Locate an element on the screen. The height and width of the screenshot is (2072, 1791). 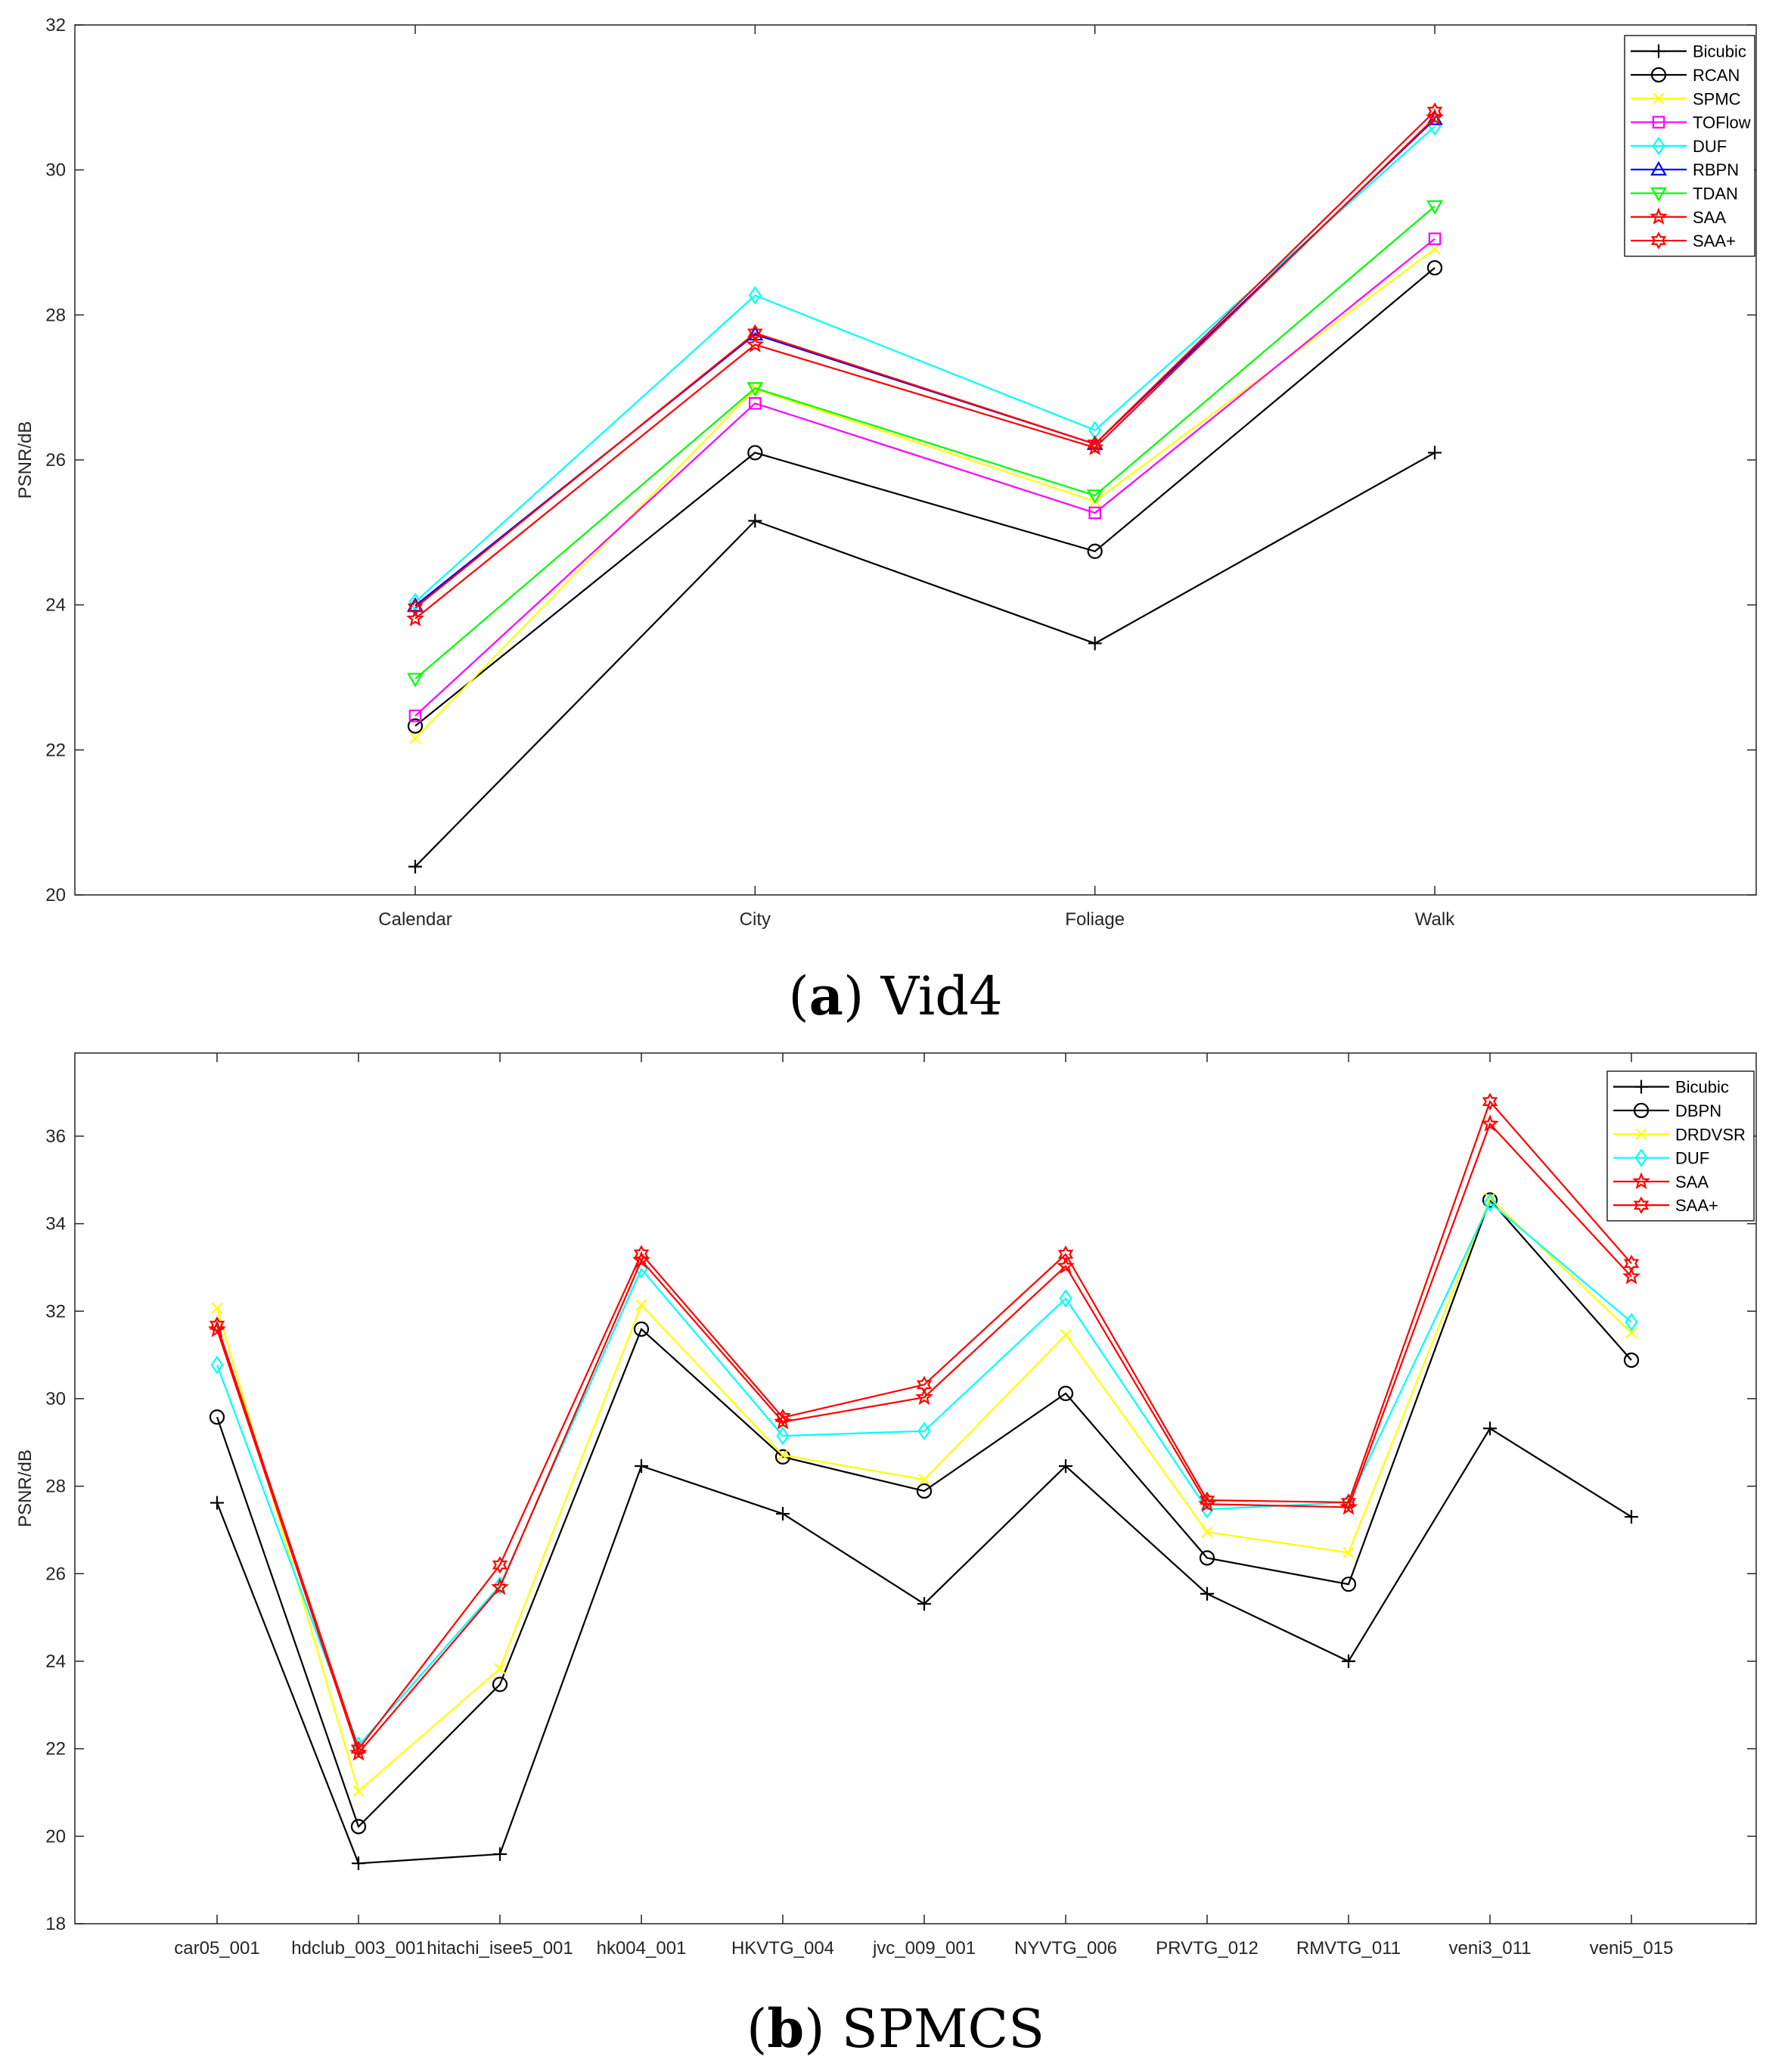
y-tick-label: 28 is located at coordinates (55, 1487).